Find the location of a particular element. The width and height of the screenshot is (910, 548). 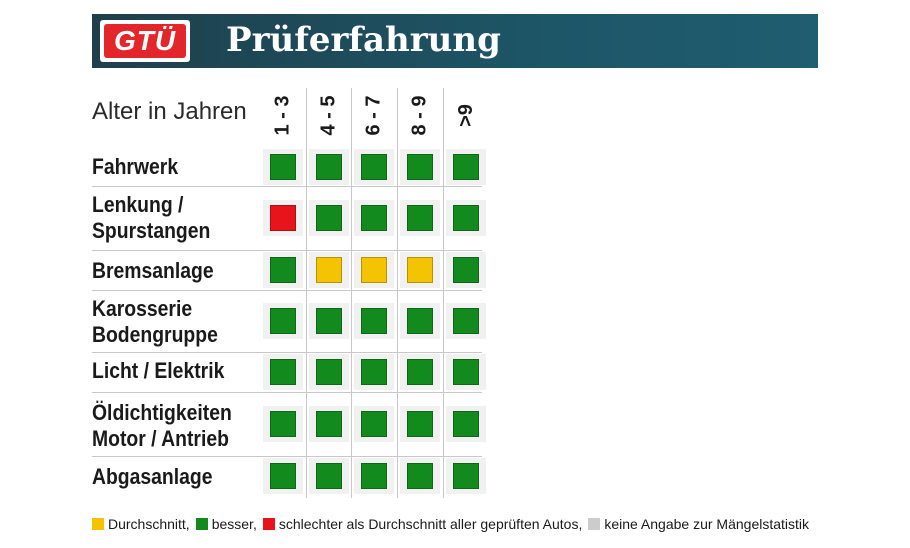

row-label-line: Bodengruppe is located at coordinates (155, 334).